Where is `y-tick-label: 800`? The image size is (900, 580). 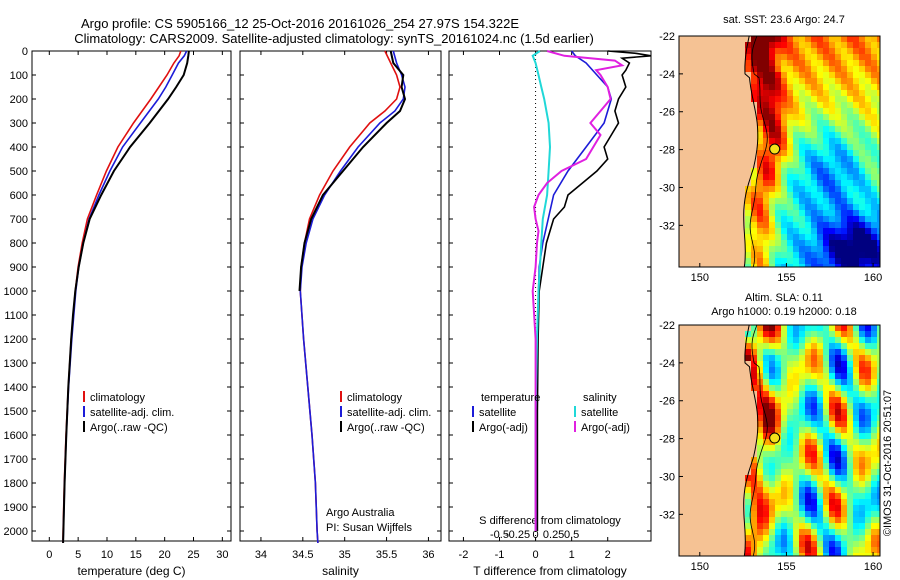
y-tick-label: 800 is located at coordinates (19, 244).